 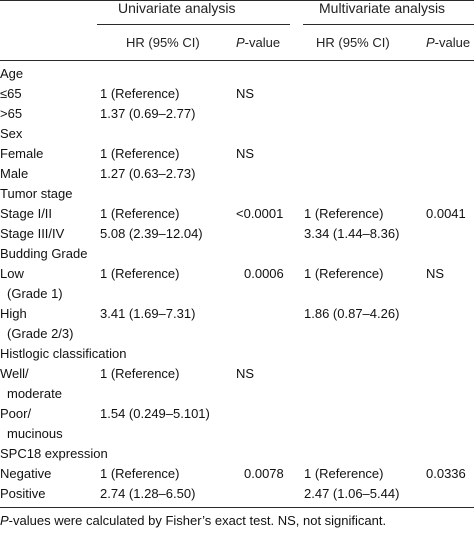 What do you see at coordinates (382, 8) in the screenshot?
I see `multivariate-header: Multivariate analysis` at bounding box center [382, 8].